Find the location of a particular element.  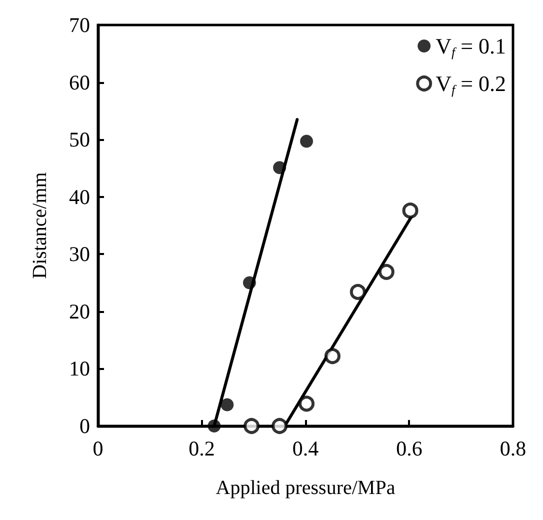

y-tick-label: 50 is located at coordinates (79, 140).